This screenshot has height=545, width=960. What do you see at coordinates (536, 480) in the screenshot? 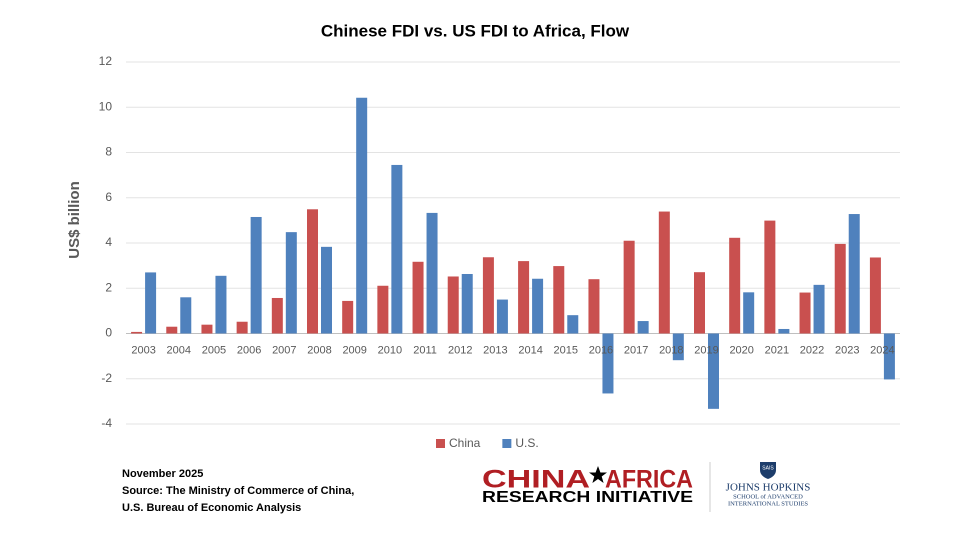
I see `logo-text: CHINA` at bounding box center [536, 480].